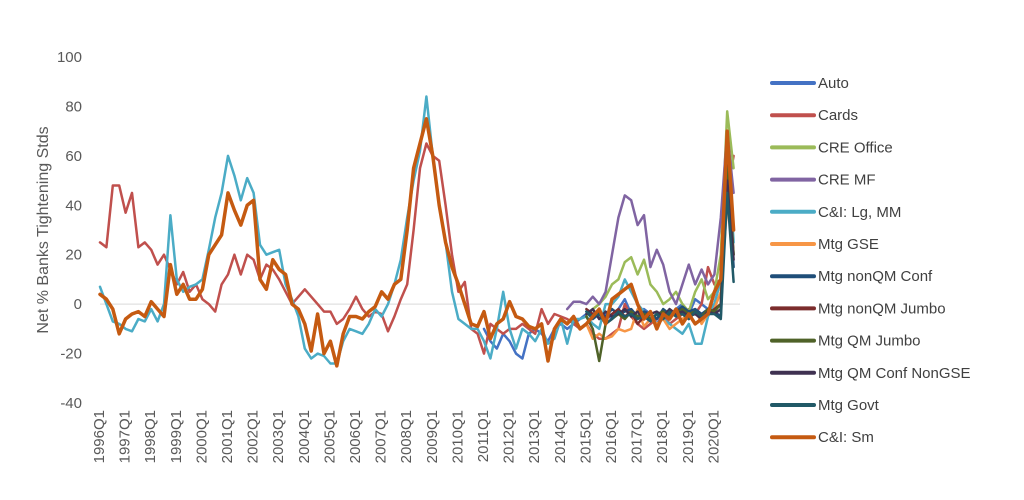  I want to click on x-tick-label: 2017Q1, so click(637, 436).